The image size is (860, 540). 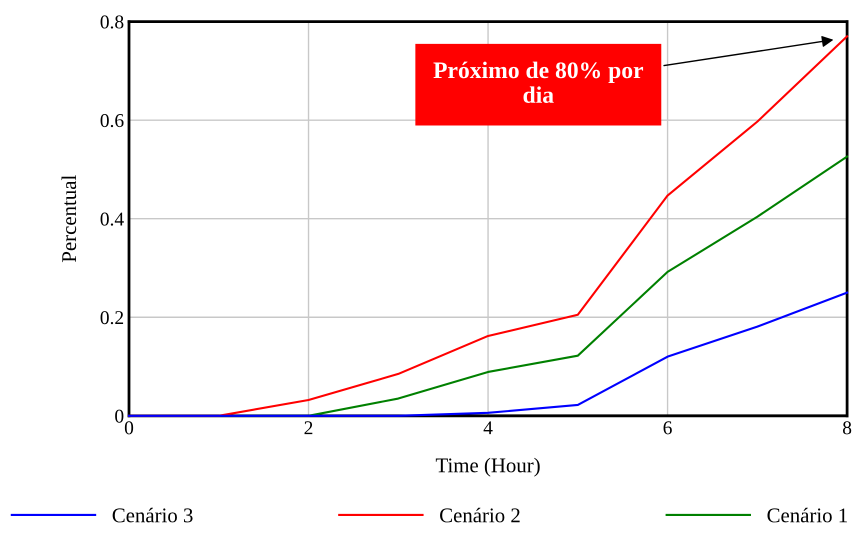 I want to click on y-tick-label: 0.6, so click(x=112, y=121).